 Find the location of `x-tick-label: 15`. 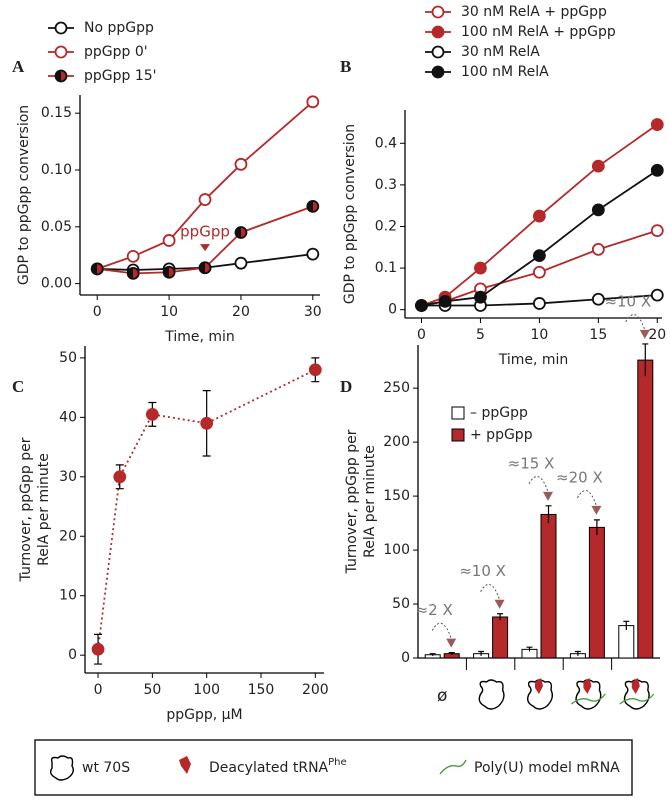

x-tick-label: 15 is located at coordinates (598, 335).